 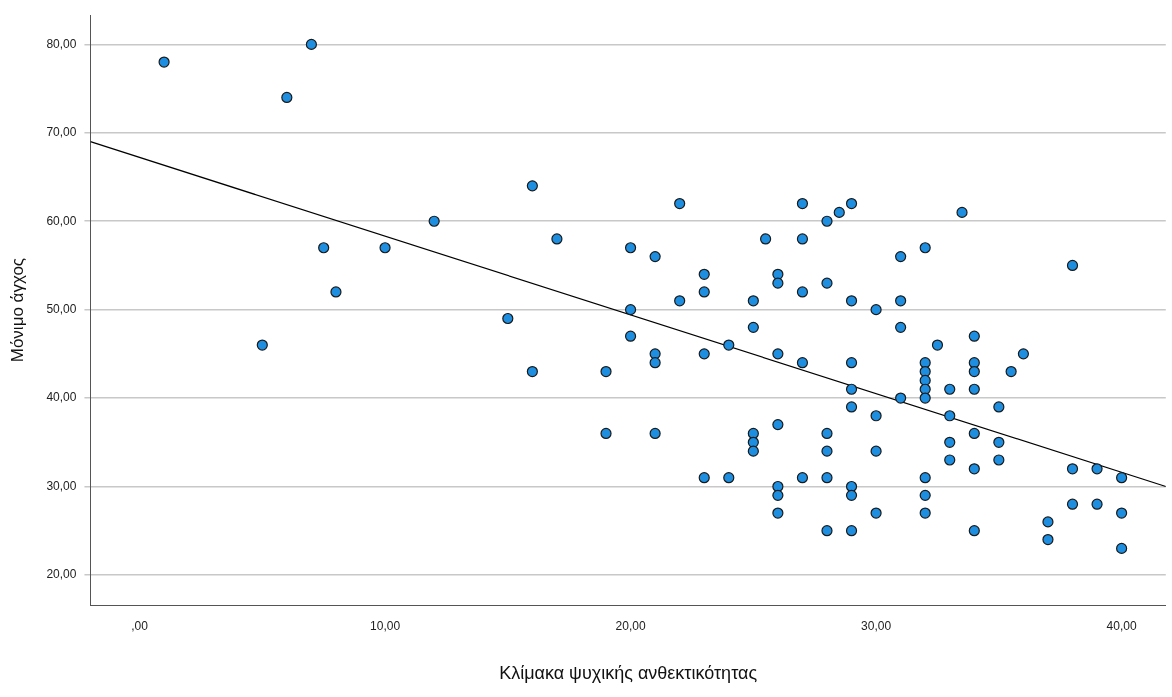 I want to click on x-tick-label: 10,00, so click(x=385, y=625).